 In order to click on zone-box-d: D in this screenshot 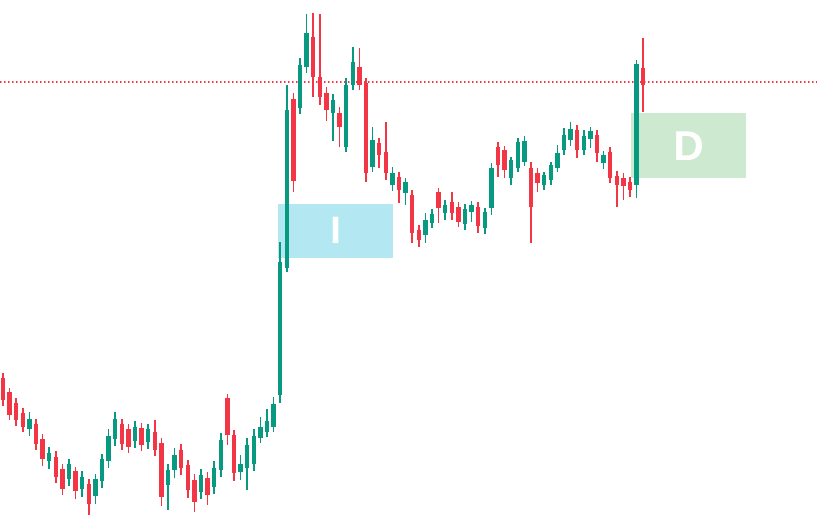, I will do `click(688, 145)`.